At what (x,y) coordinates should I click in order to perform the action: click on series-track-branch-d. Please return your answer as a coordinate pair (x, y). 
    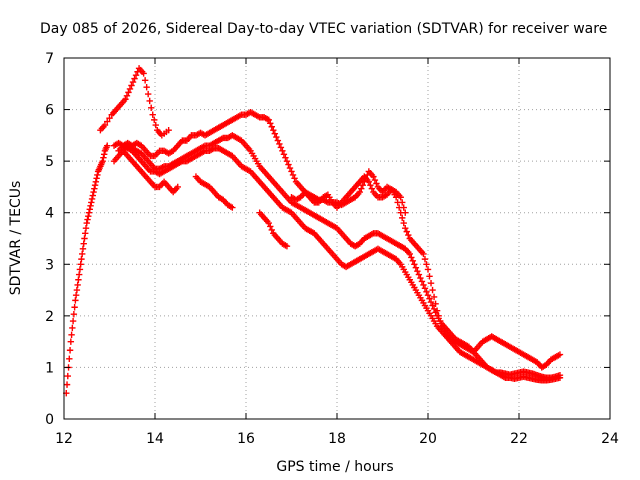
    Looking at the image, I should click on (348, 194).